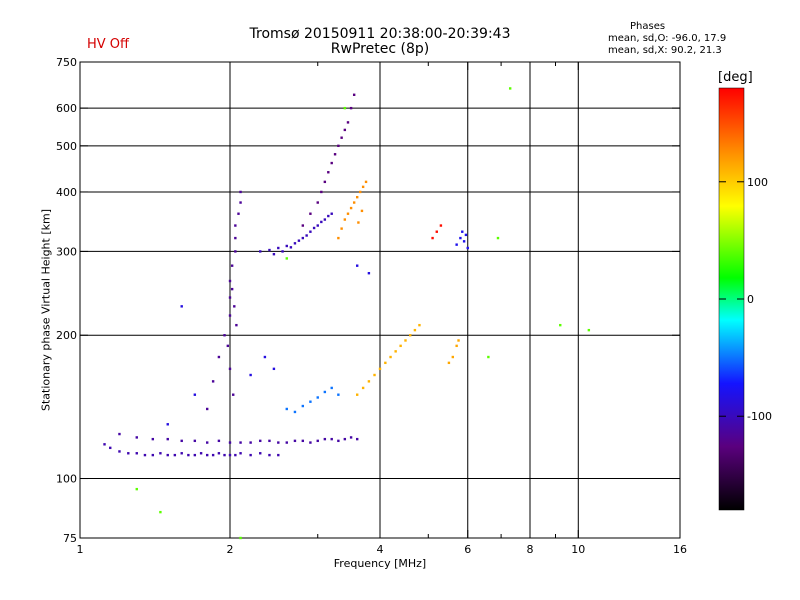 The image size is (800, 600). I want to click on y-axis-label: Stationary phase Virtual Height [km], so click(46, 310).